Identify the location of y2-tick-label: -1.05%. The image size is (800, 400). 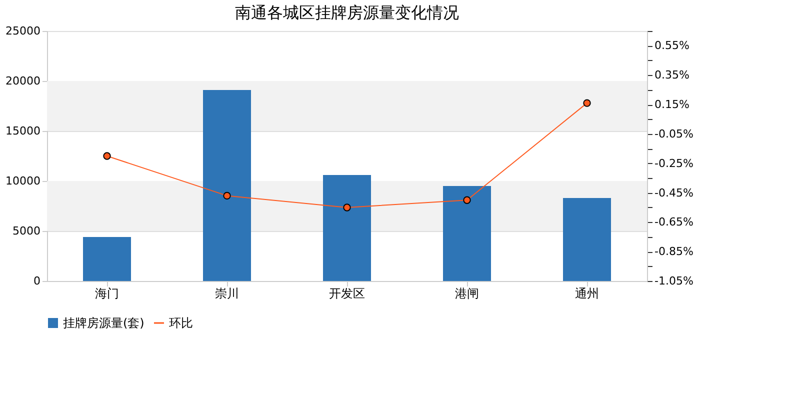
(674, 281).